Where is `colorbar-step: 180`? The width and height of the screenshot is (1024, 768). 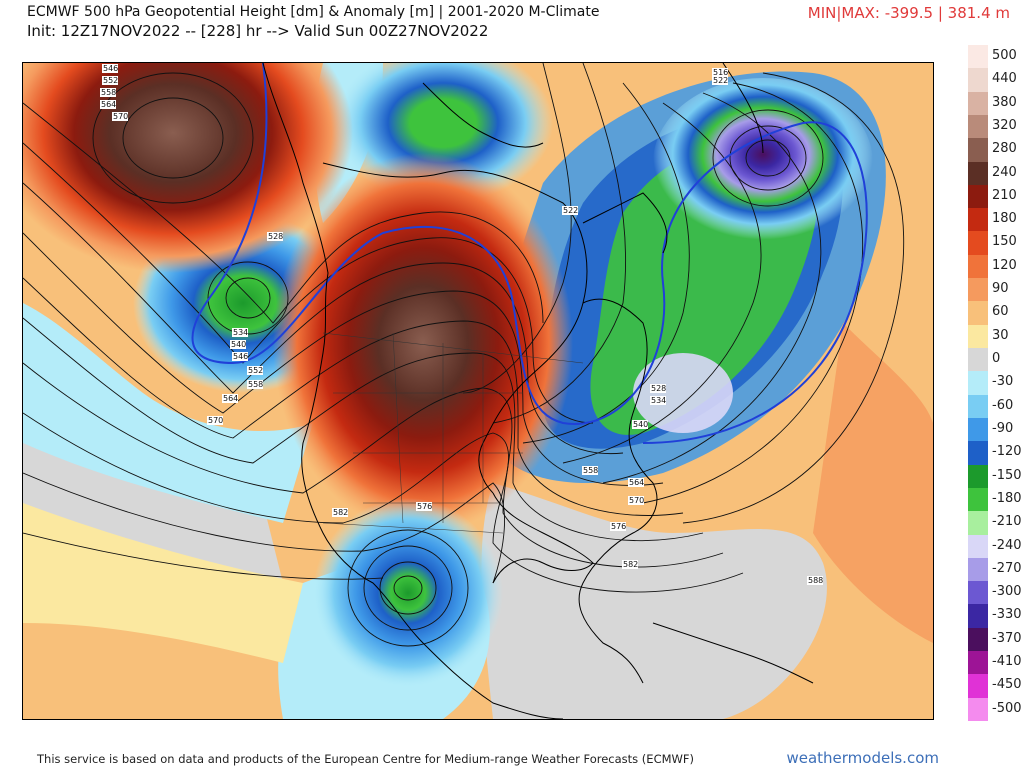
colorbar-step: 180 is located at coordinates (993, 220).